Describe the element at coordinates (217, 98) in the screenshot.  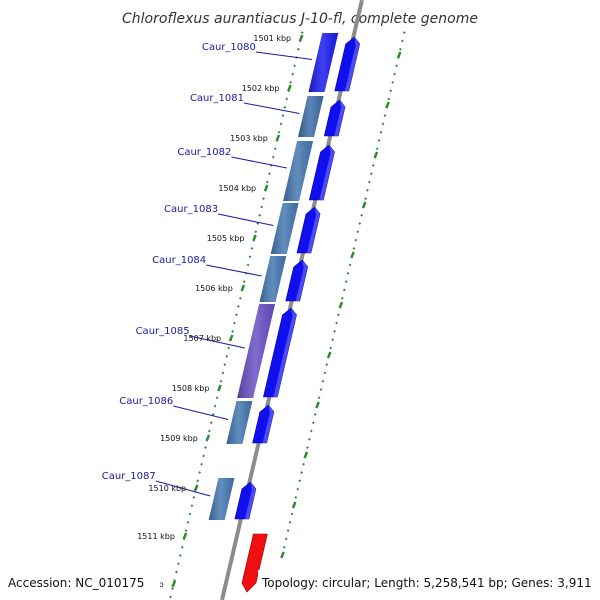
I see `gene-label: Caur_1081` at that location.